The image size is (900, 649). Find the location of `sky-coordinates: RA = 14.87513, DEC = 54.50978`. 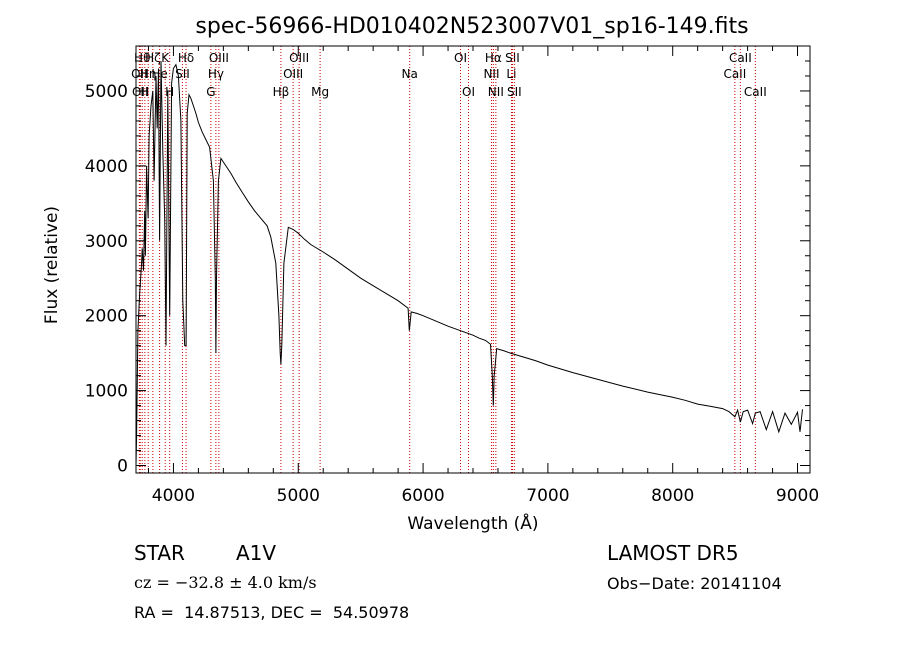

sky-coordinates: RA = 14.87513, DEC = 54.50978 is located at coordinates (272, 612).